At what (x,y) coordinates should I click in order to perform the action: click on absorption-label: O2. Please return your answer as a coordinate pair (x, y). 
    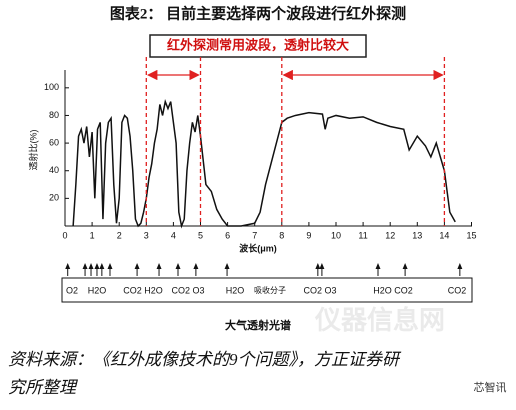
    Looking at the image, I should click on (72, 290).